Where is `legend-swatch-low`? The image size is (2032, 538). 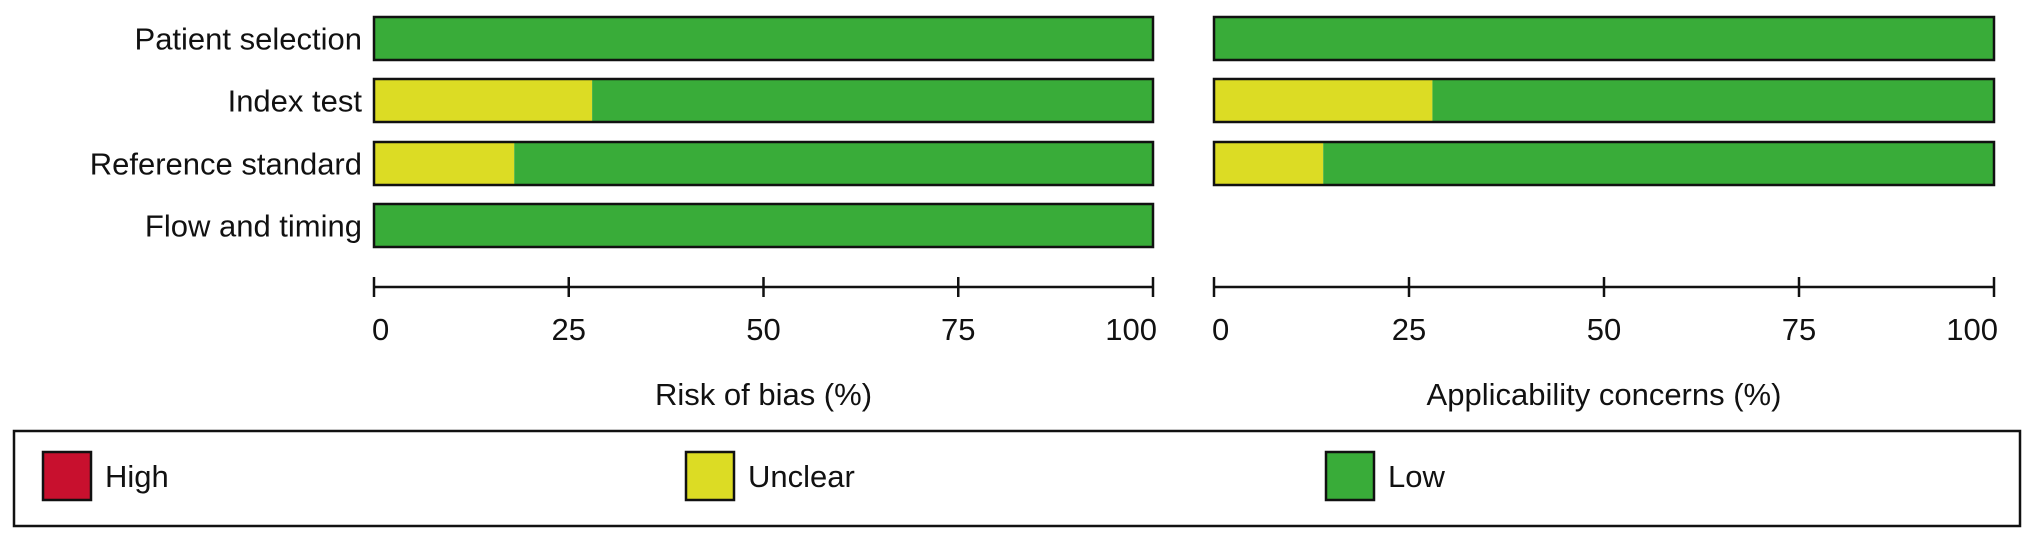
legend-swatch-low is located at coordinates (1350, 476).